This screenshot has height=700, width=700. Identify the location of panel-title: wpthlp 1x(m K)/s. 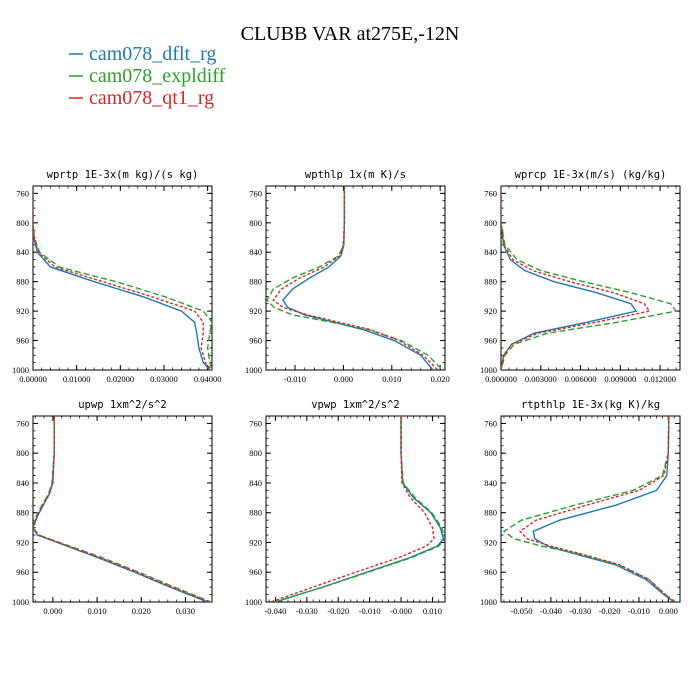
(355, 175).